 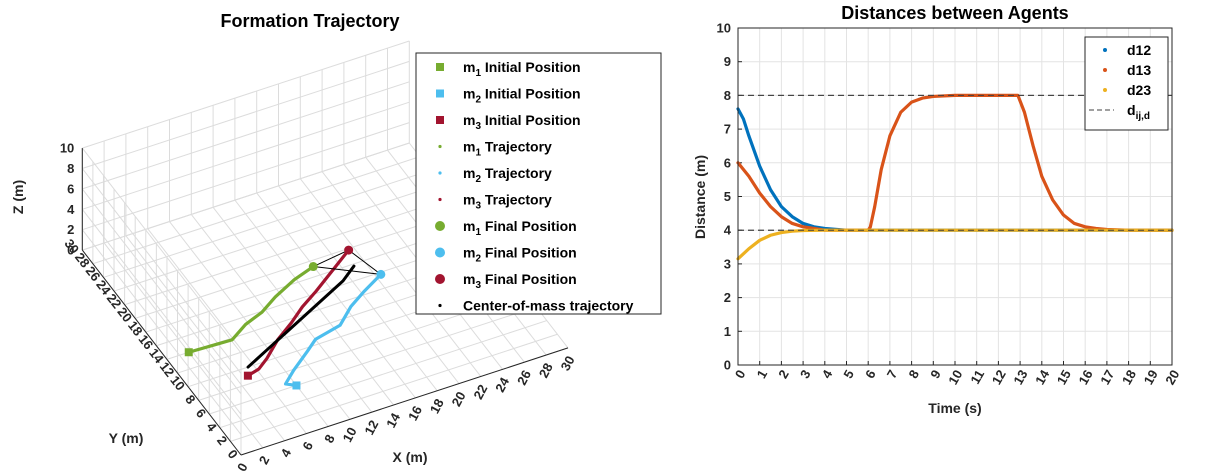 What do you see at coordinates (724, 28) in the screenshot?
I see `y-tick-label: 10` at bounding box center [724, 28].